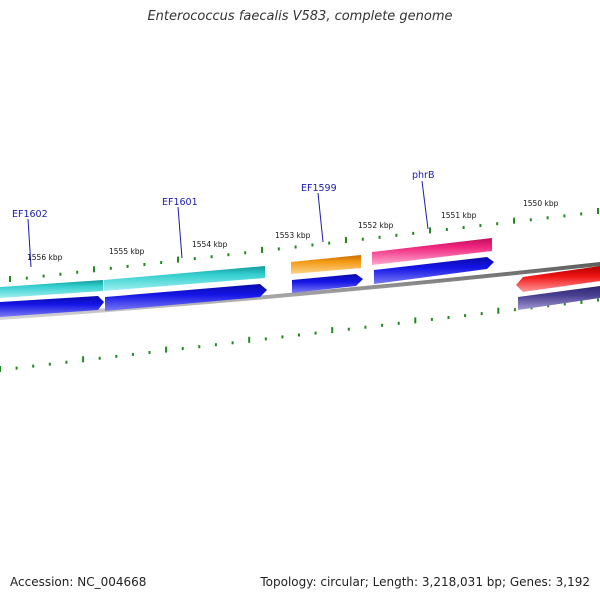 The image size is (600, 600). I want to click on gene-labels: EF1602 EF1601 EF1599 phrB, so click(223, 195).